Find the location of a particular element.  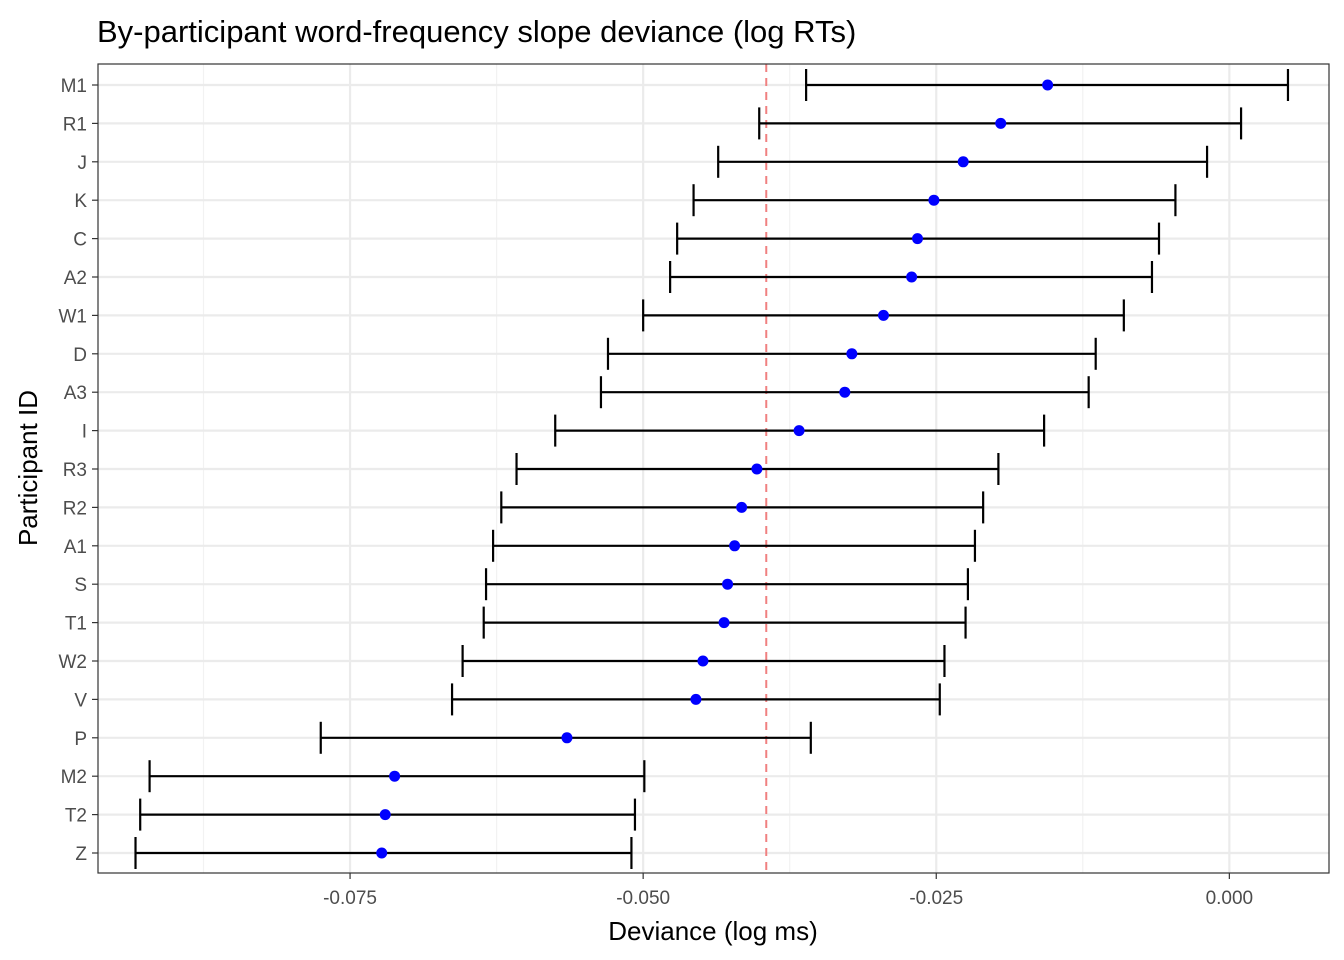

point-A3 is located at coordinates (845, 392).